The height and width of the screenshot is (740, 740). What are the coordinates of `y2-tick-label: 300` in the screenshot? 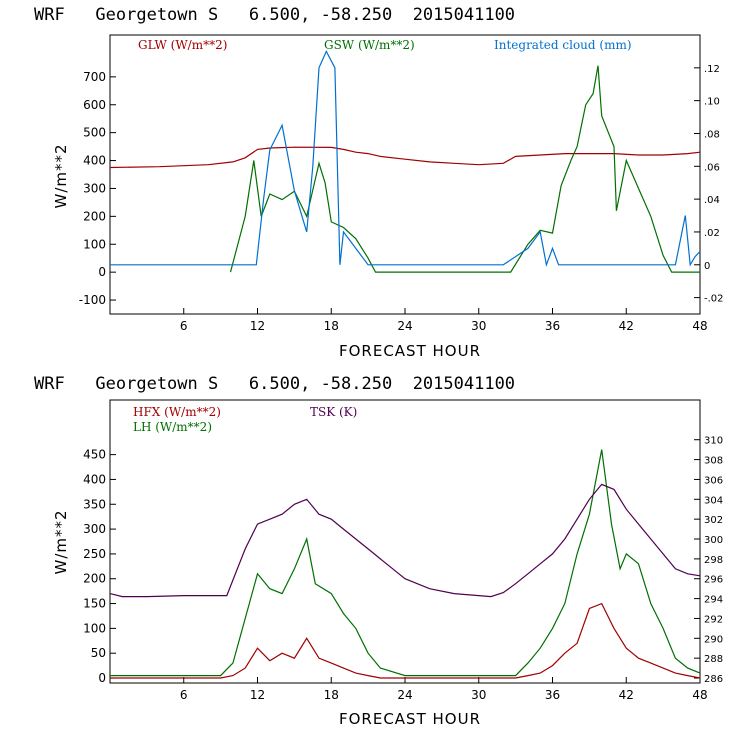 It's located at (713, 540).